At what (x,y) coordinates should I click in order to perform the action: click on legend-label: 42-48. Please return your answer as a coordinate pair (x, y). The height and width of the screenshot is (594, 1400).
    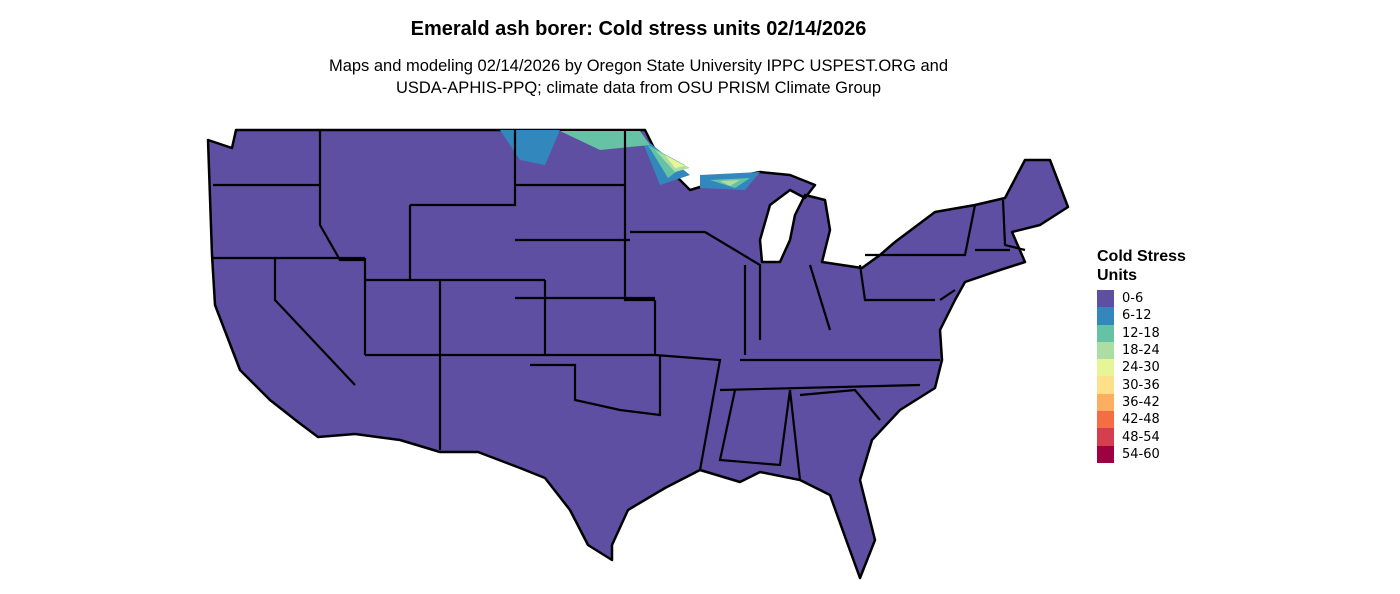
    Looking at the image, I should click on (1141, 420).